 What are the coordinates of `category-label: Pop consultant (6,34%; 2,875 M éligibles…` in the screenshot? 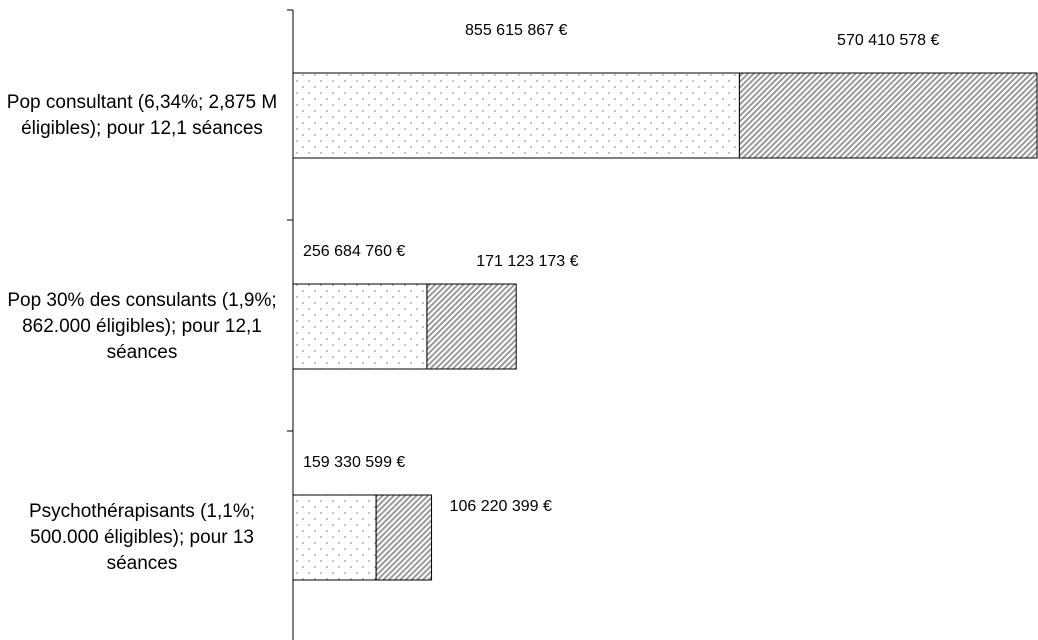 It's located at (142, 115).